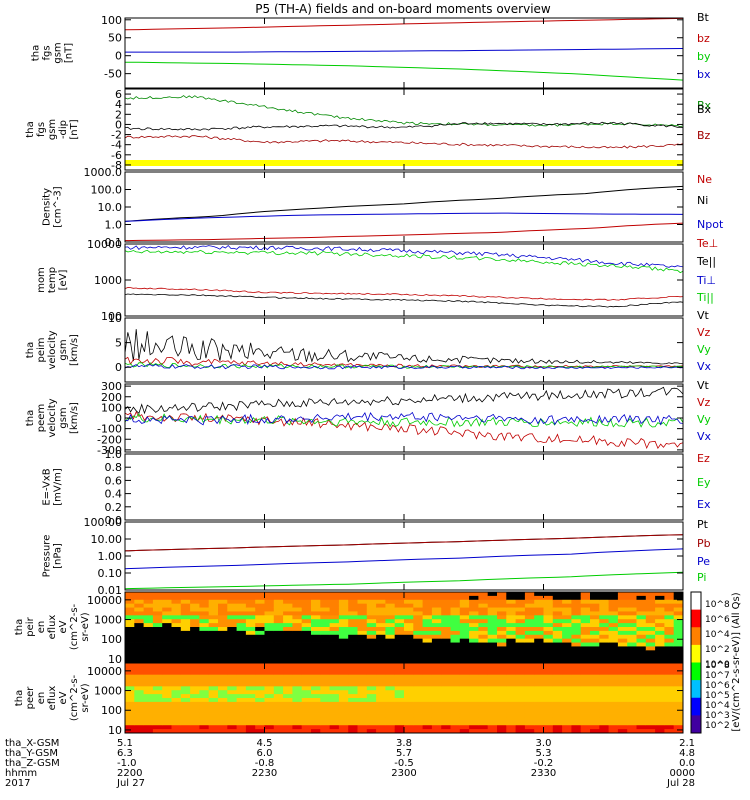 This screenshot has width=750, height=800. I want to click on legend-temp-1: Te||, so click(706, 261).